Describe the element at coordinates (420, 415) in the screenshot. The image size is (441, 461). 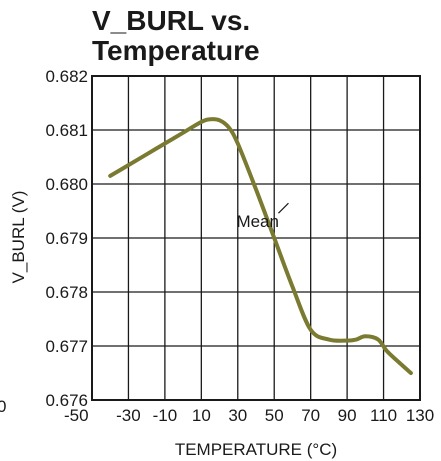
I see `x-tick-label: 130` at that location.